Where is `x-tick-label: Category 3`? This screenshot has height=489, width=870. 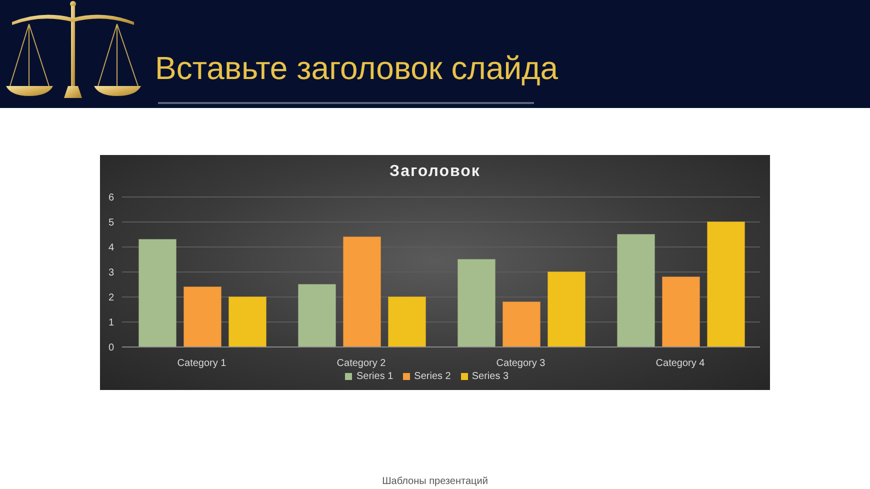
x-tick-label: Category 3 is located at coordinates (521, 364).